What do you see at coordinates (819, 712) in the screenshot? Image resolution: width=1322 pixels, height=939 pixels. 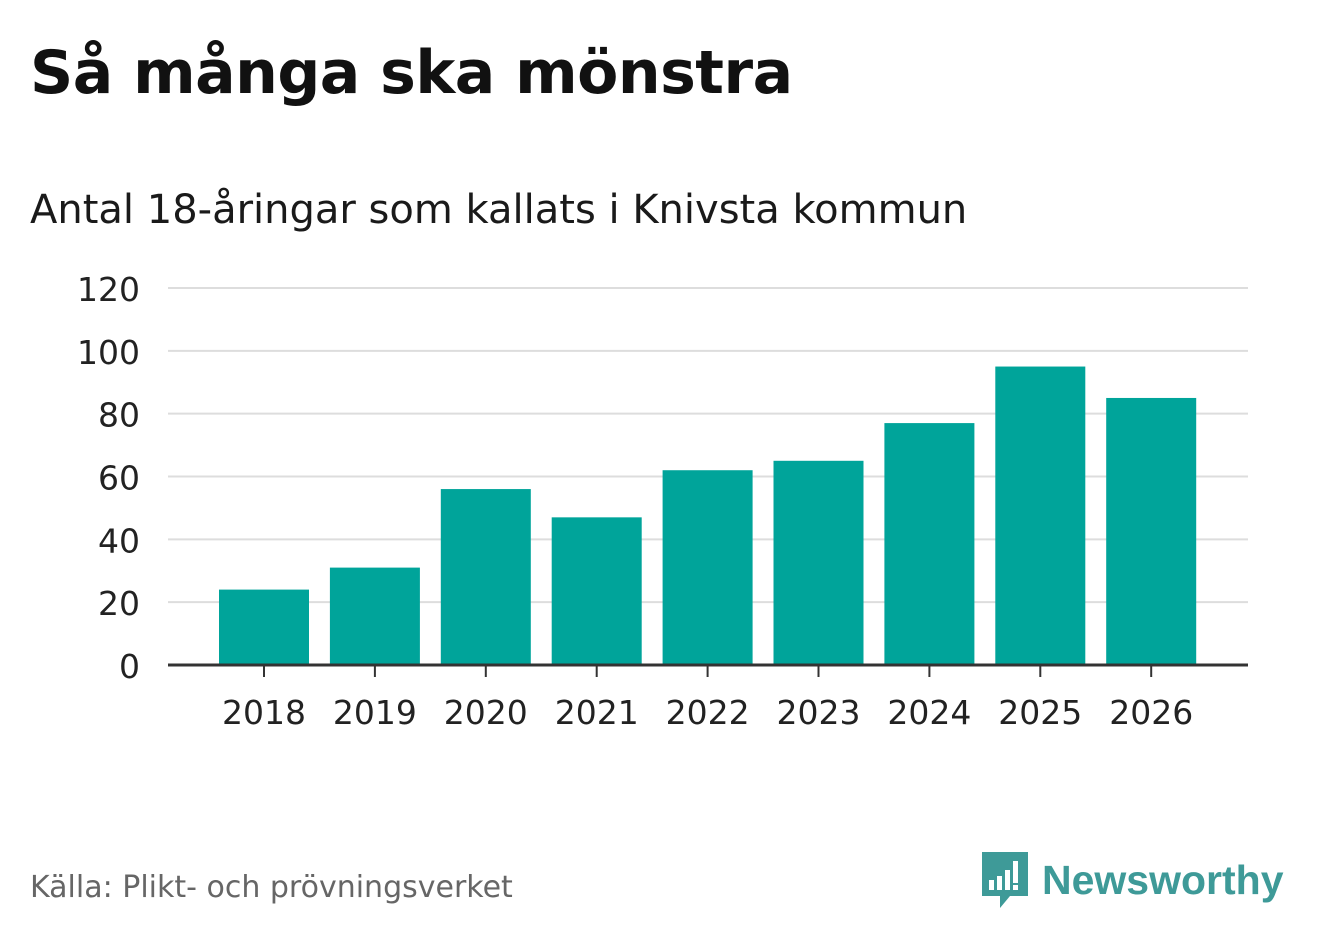 I see `x-tick-label: 2023` at bounding box center [819, 712].